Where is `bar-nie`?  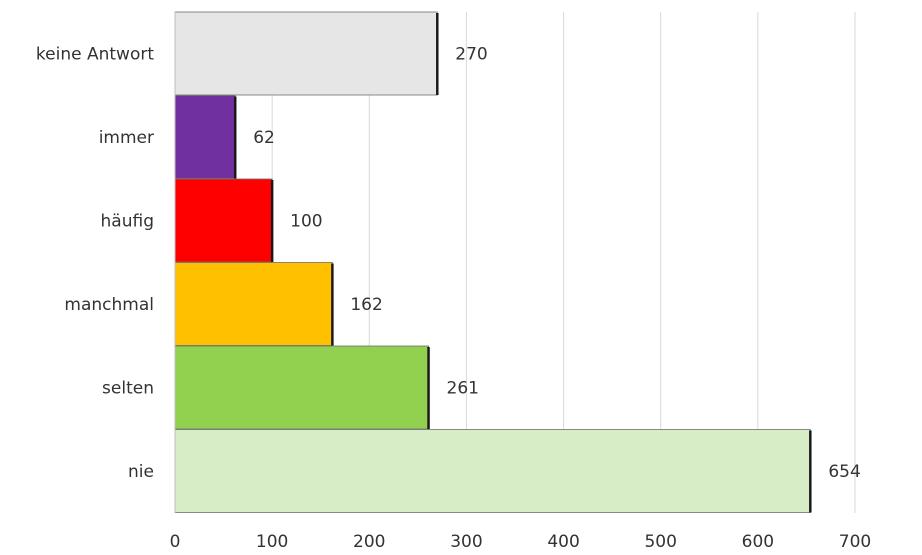 bar-nie is located at coordinates (492, 471).